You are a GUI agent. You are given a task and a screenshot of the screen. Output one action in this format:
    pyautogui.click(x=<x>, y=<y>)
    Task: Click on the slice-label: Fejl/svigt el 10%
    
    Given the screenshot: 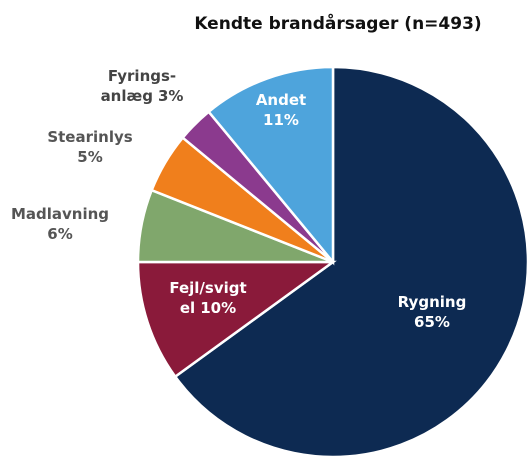 What is the action you would take?
    pyautogui.click(x=207, y=298)
    